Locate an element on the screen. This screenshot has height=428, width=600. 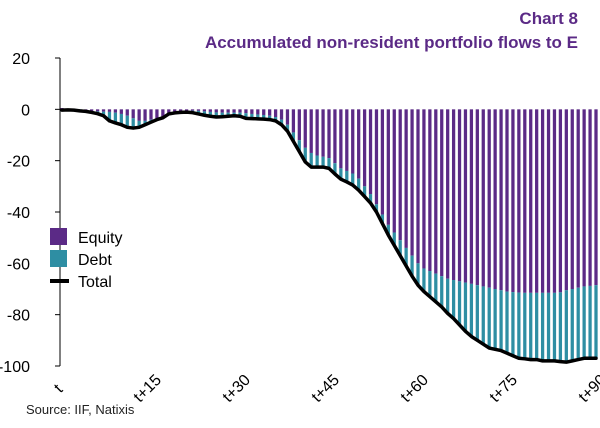
y-tick-label: 20 is located at coordinates (21, 59).